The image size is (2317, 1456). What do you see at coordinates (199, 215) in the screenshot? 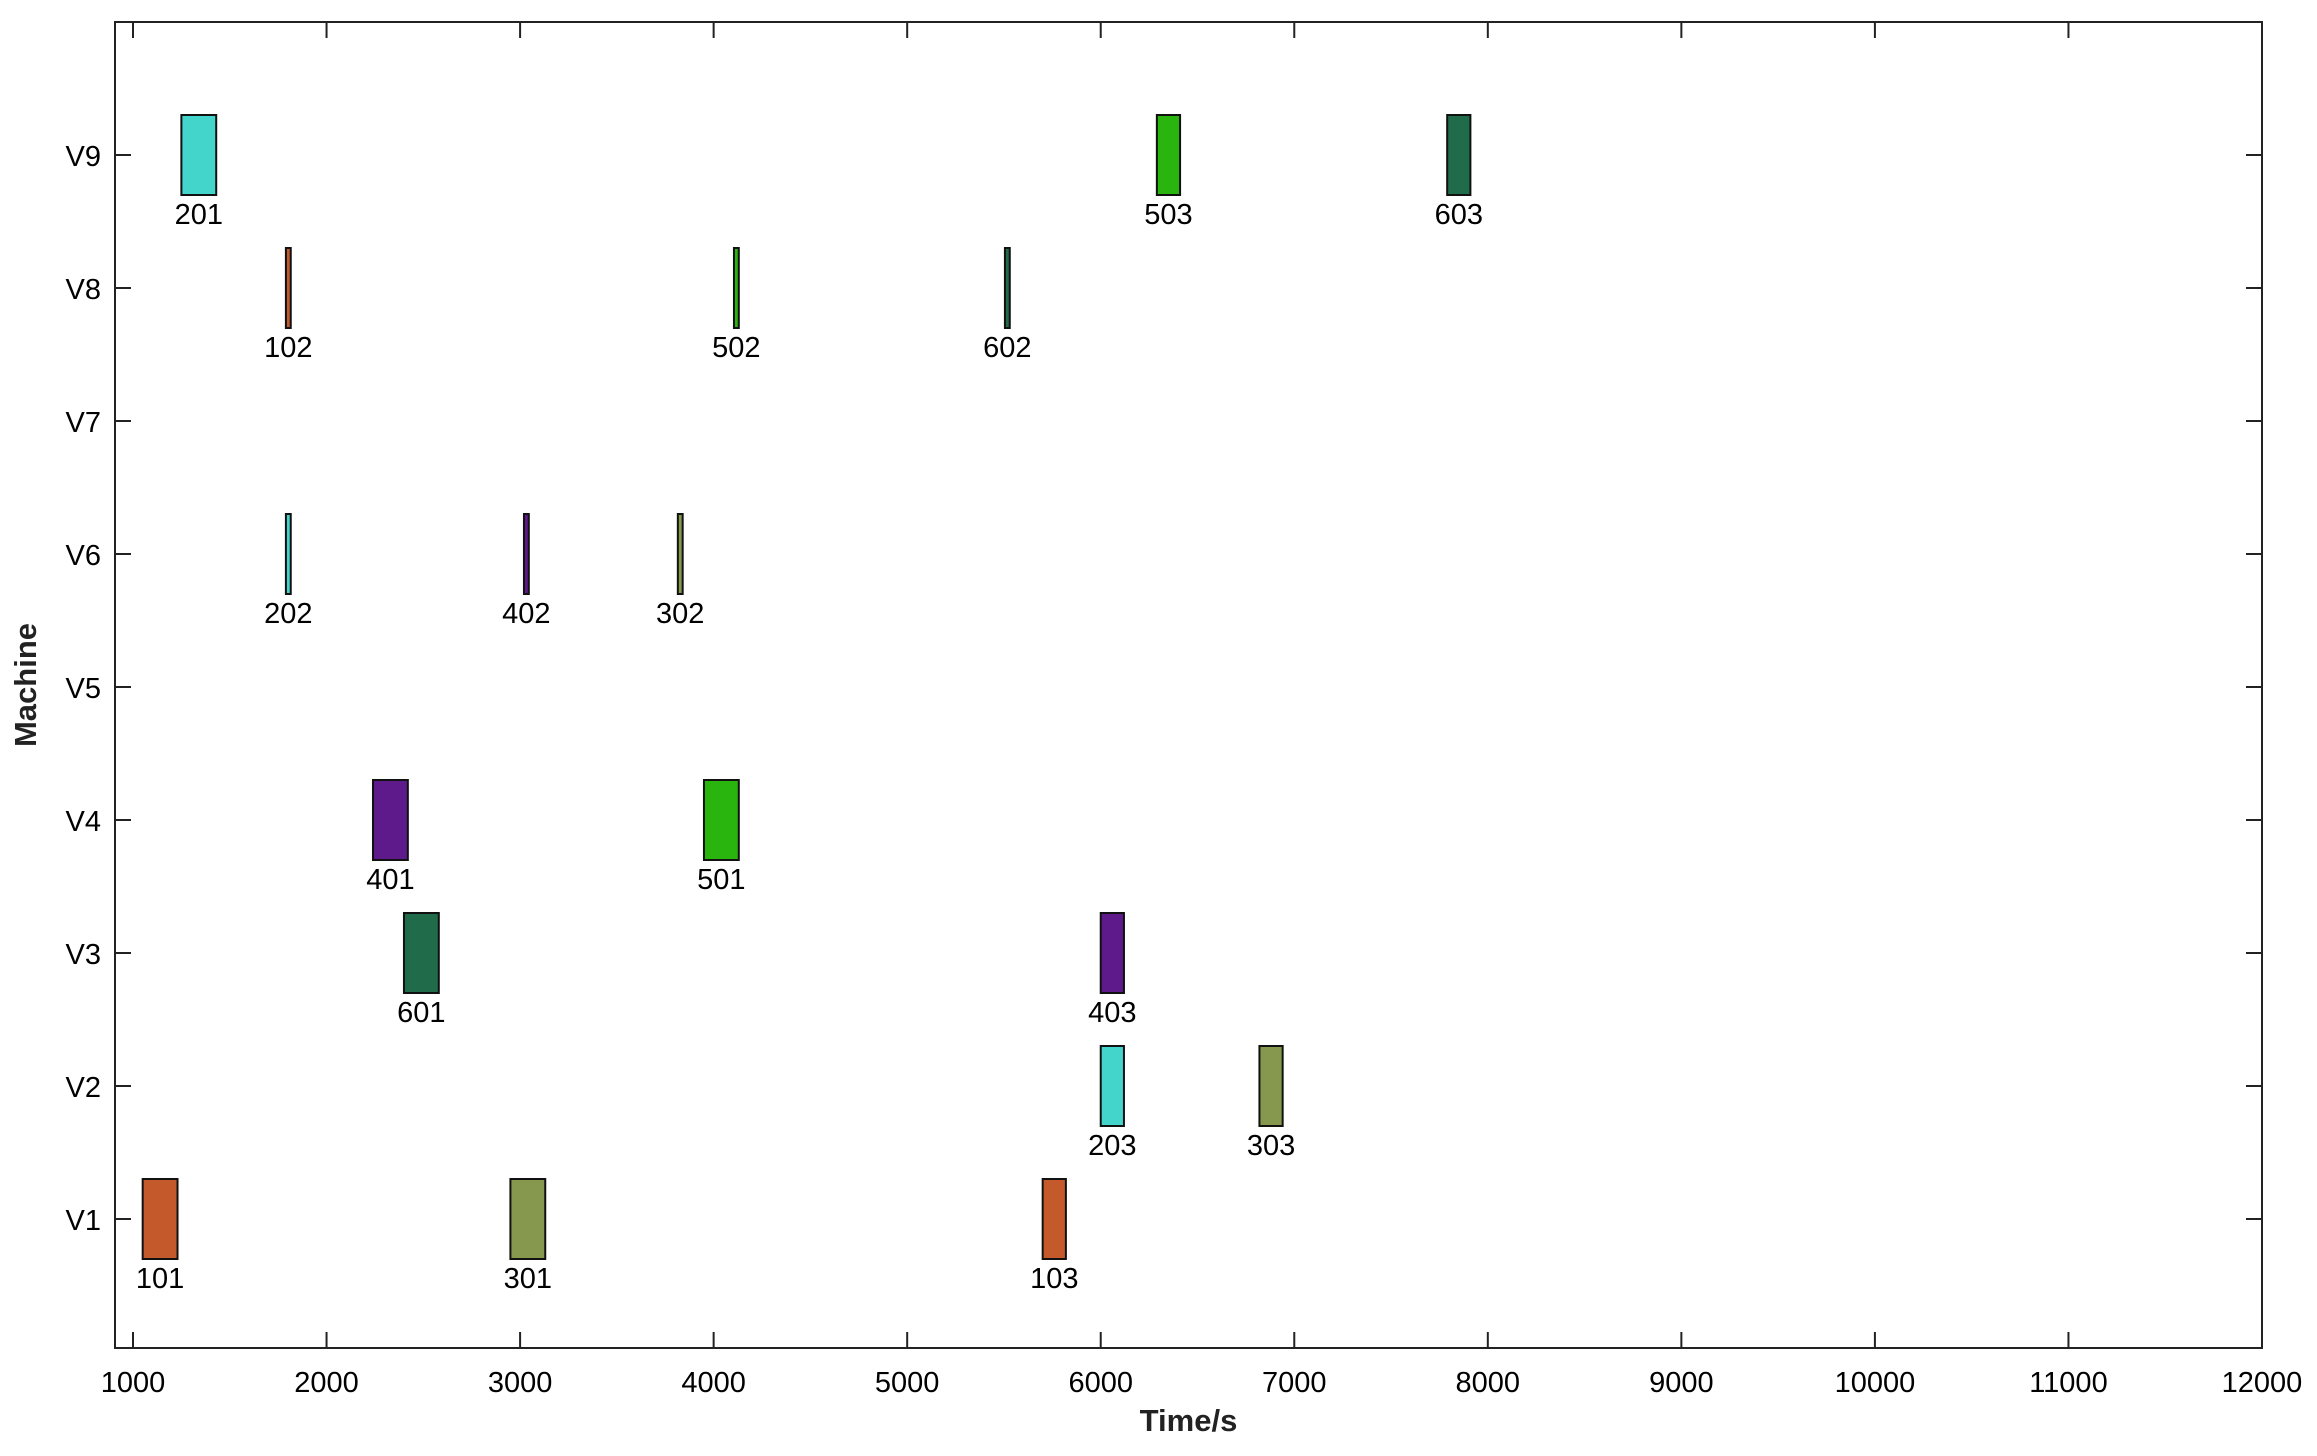
I see `task-label-201: 201` at bounding box center [199, 215].